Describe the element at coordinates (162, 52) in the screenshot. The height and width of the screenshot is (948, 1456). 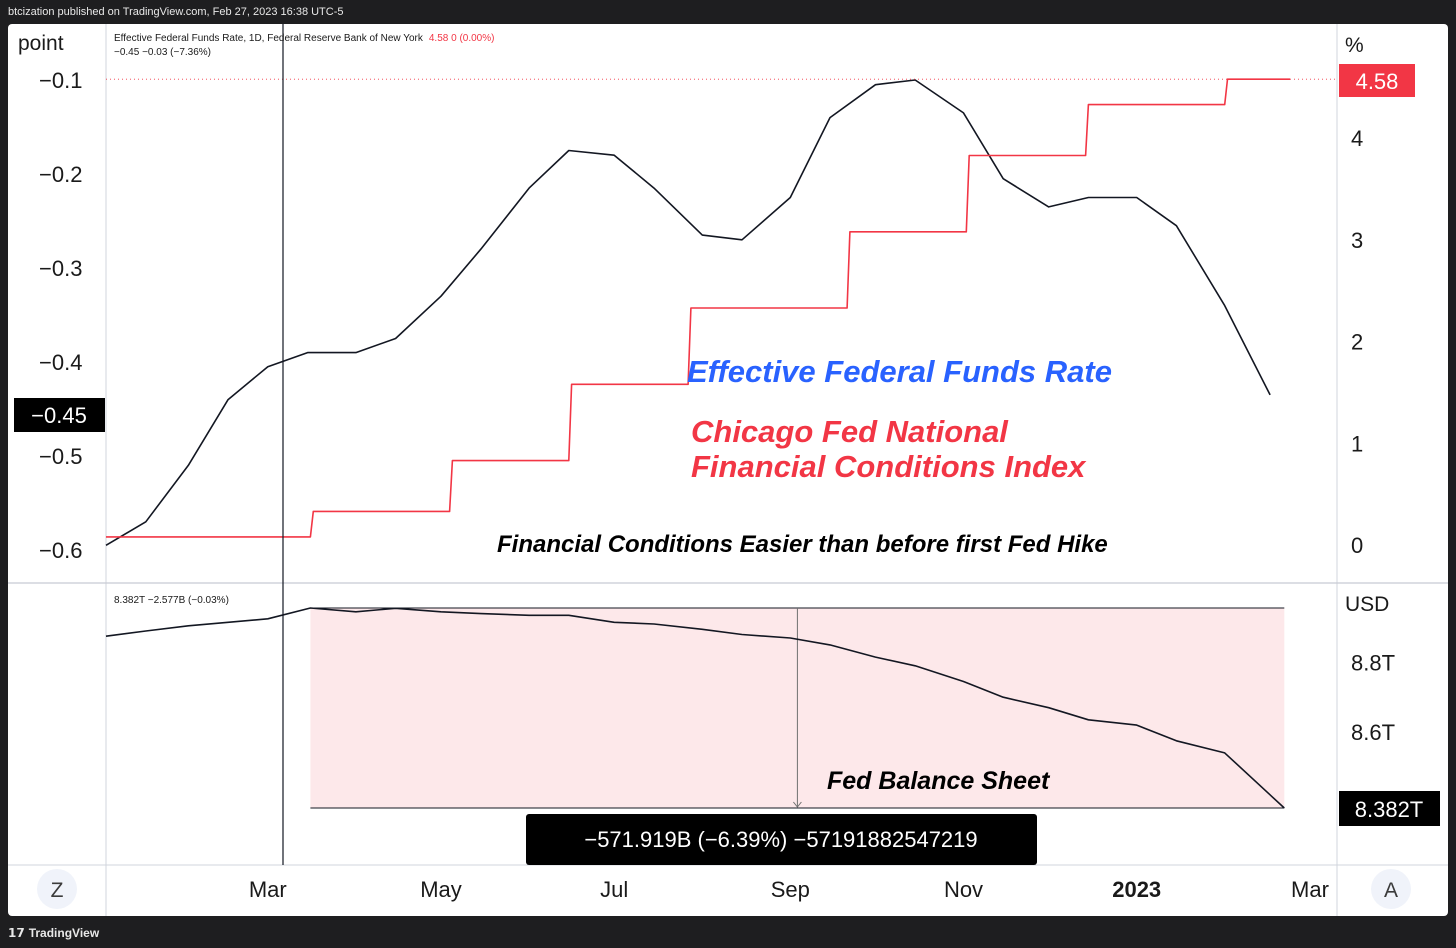
I see `legend-top-line2: −0.45 −0.03 (−7.36%)` at that location.